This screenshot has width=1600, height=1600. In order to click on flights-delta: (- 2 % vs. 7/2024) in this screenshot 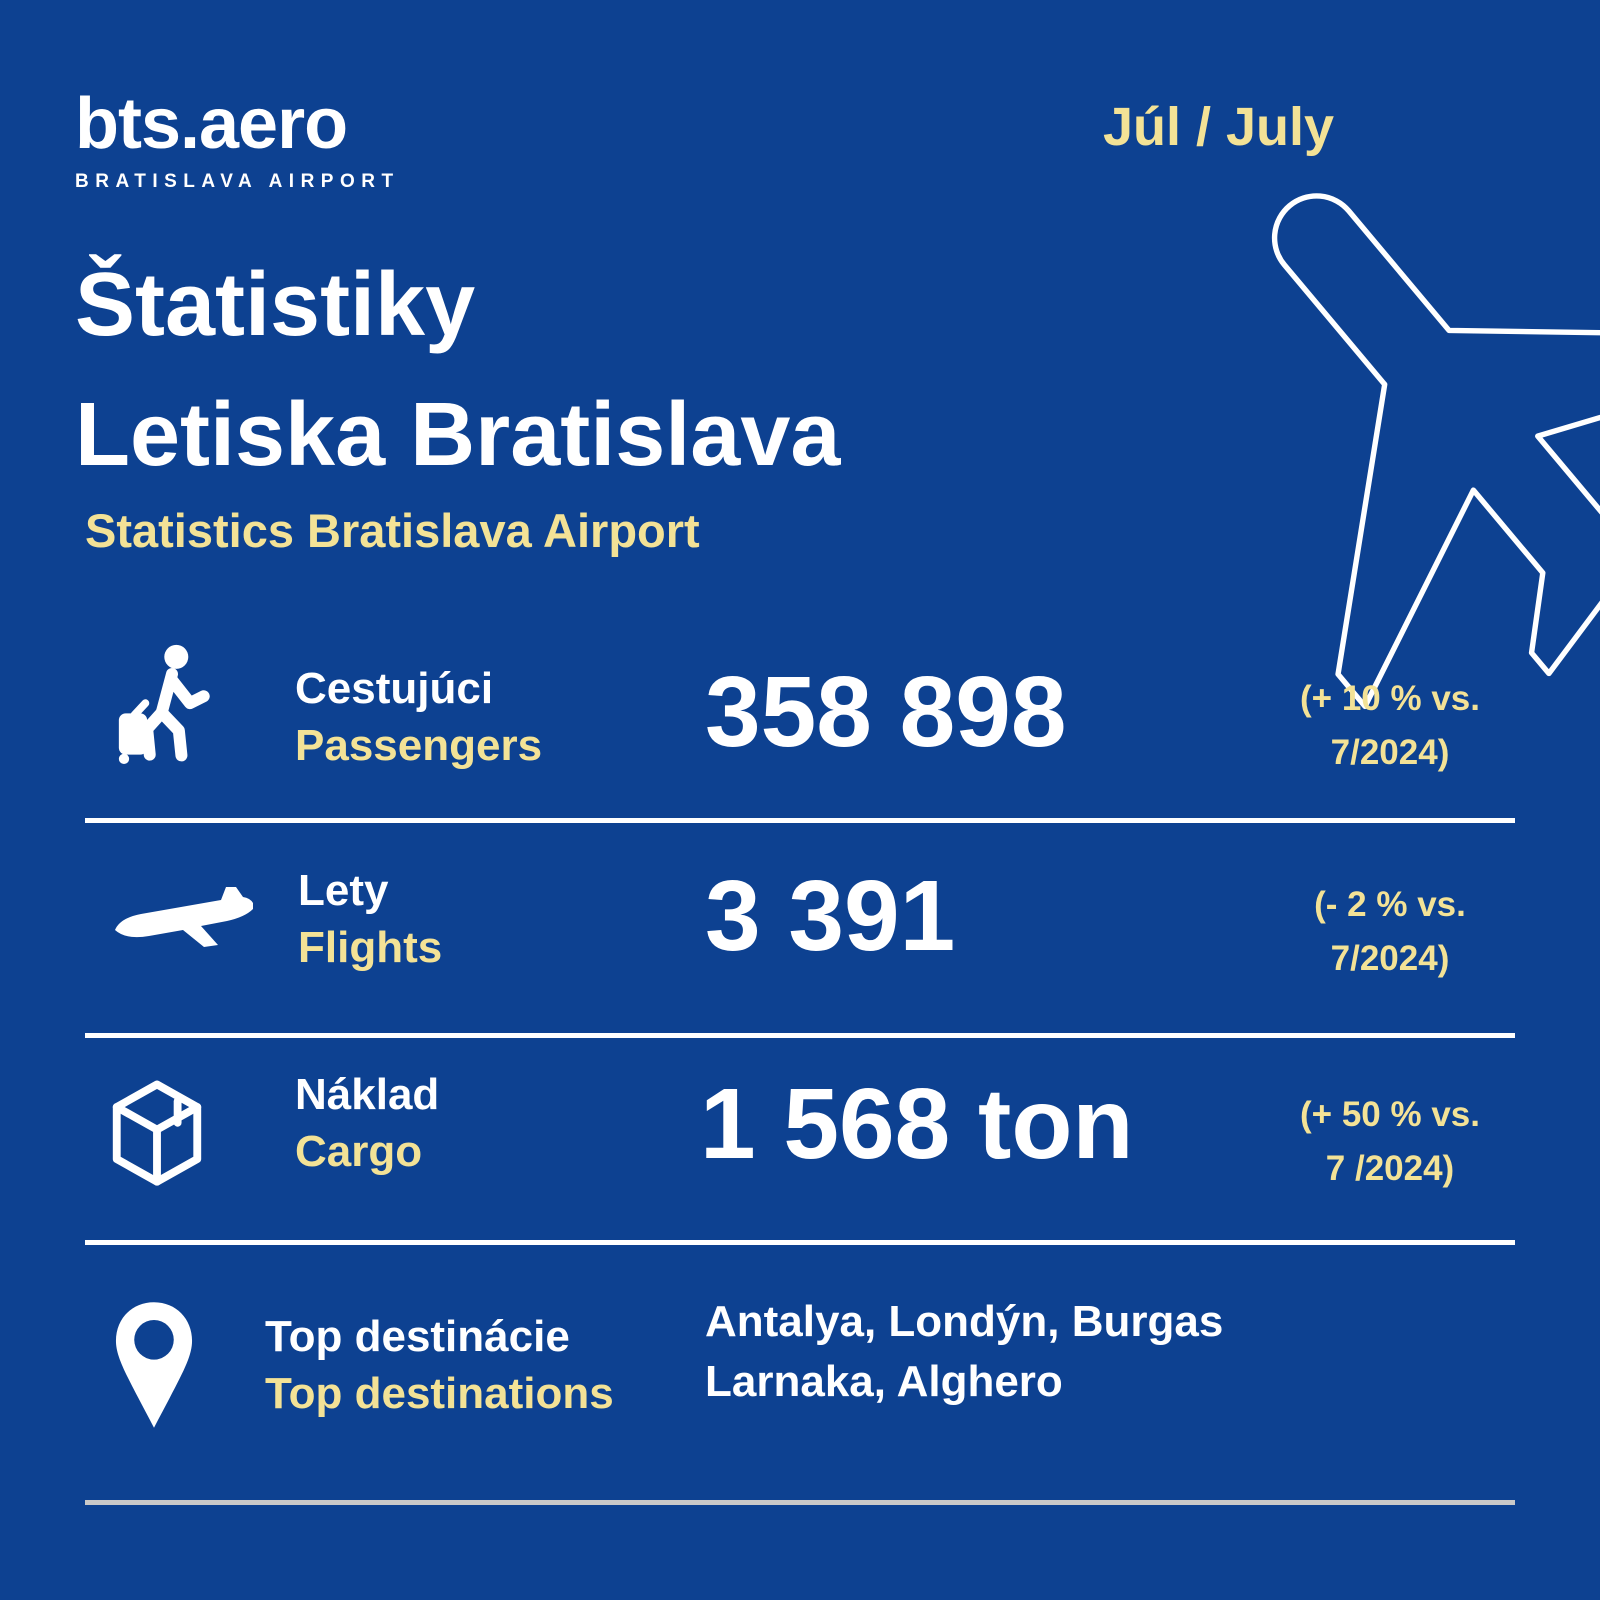, I will do `click(1390, 932)`.